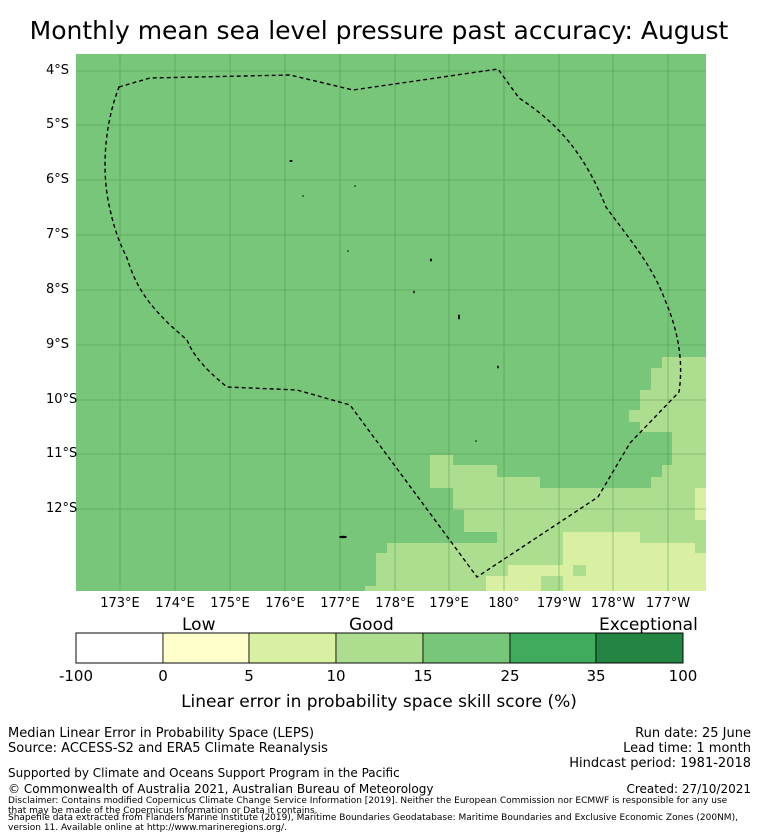 Image resolution: width=758 pixels, height=839 pixels. Describe the element at coordinates (559, 603) in the screenshot. I see `x-axis-label: 179°W` at that location.